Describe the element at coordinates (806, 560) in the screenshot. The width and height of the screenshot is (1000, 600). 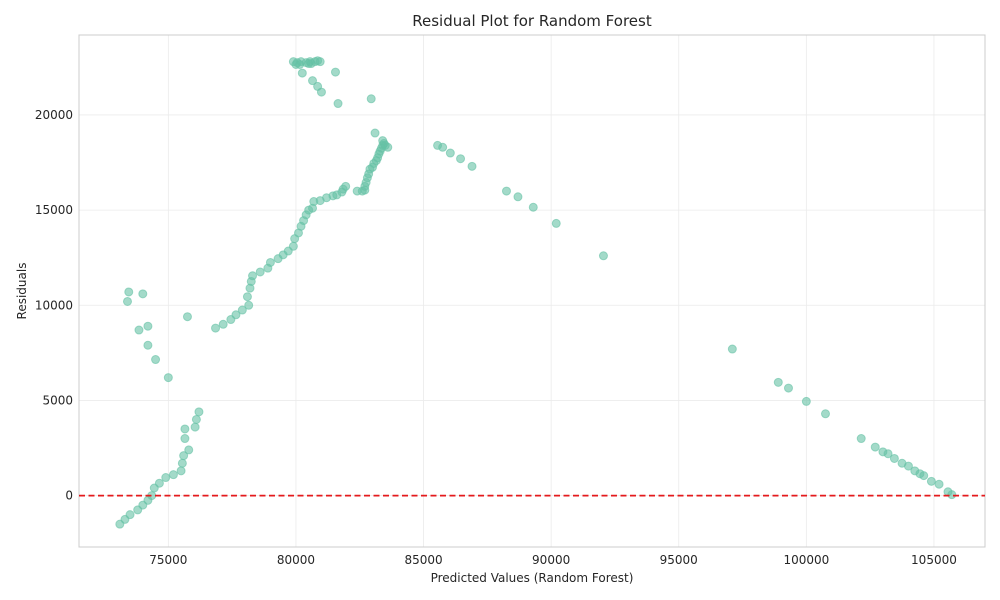
I see `x-tick-label: 100000` at that location.